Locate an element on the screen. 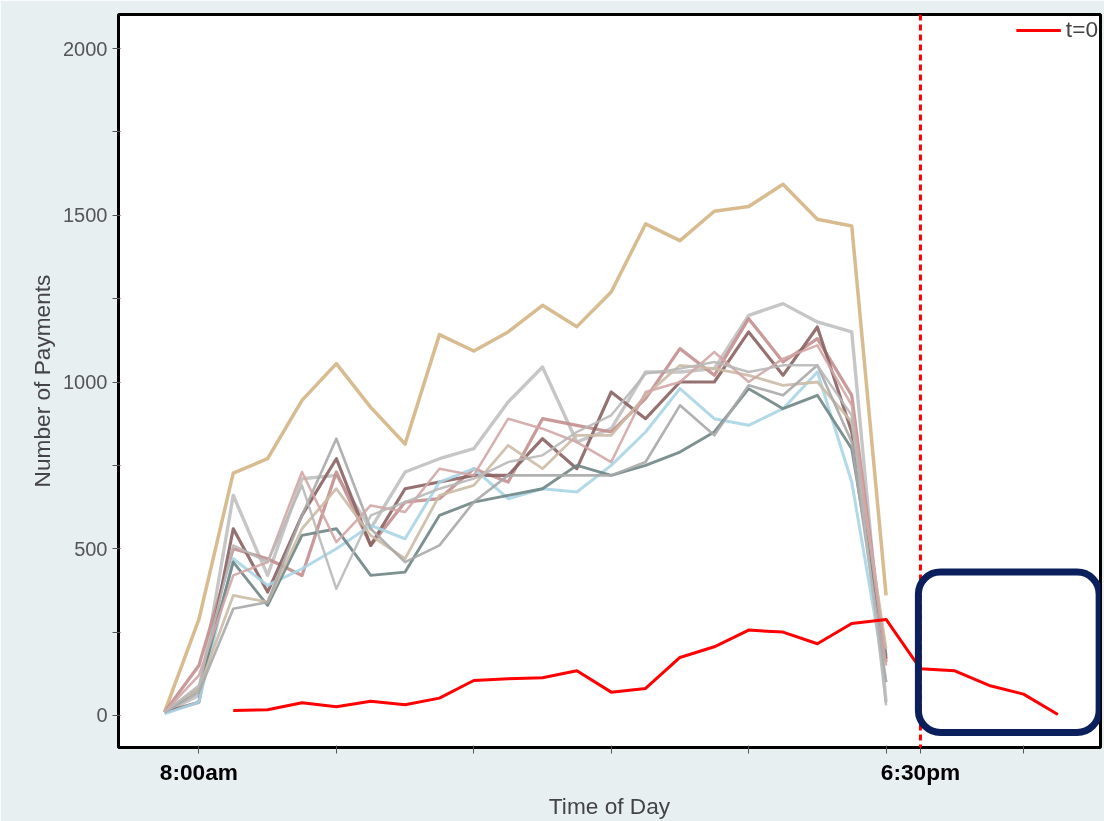  y-tick-label: 0 is located at coordinates (102, 715).